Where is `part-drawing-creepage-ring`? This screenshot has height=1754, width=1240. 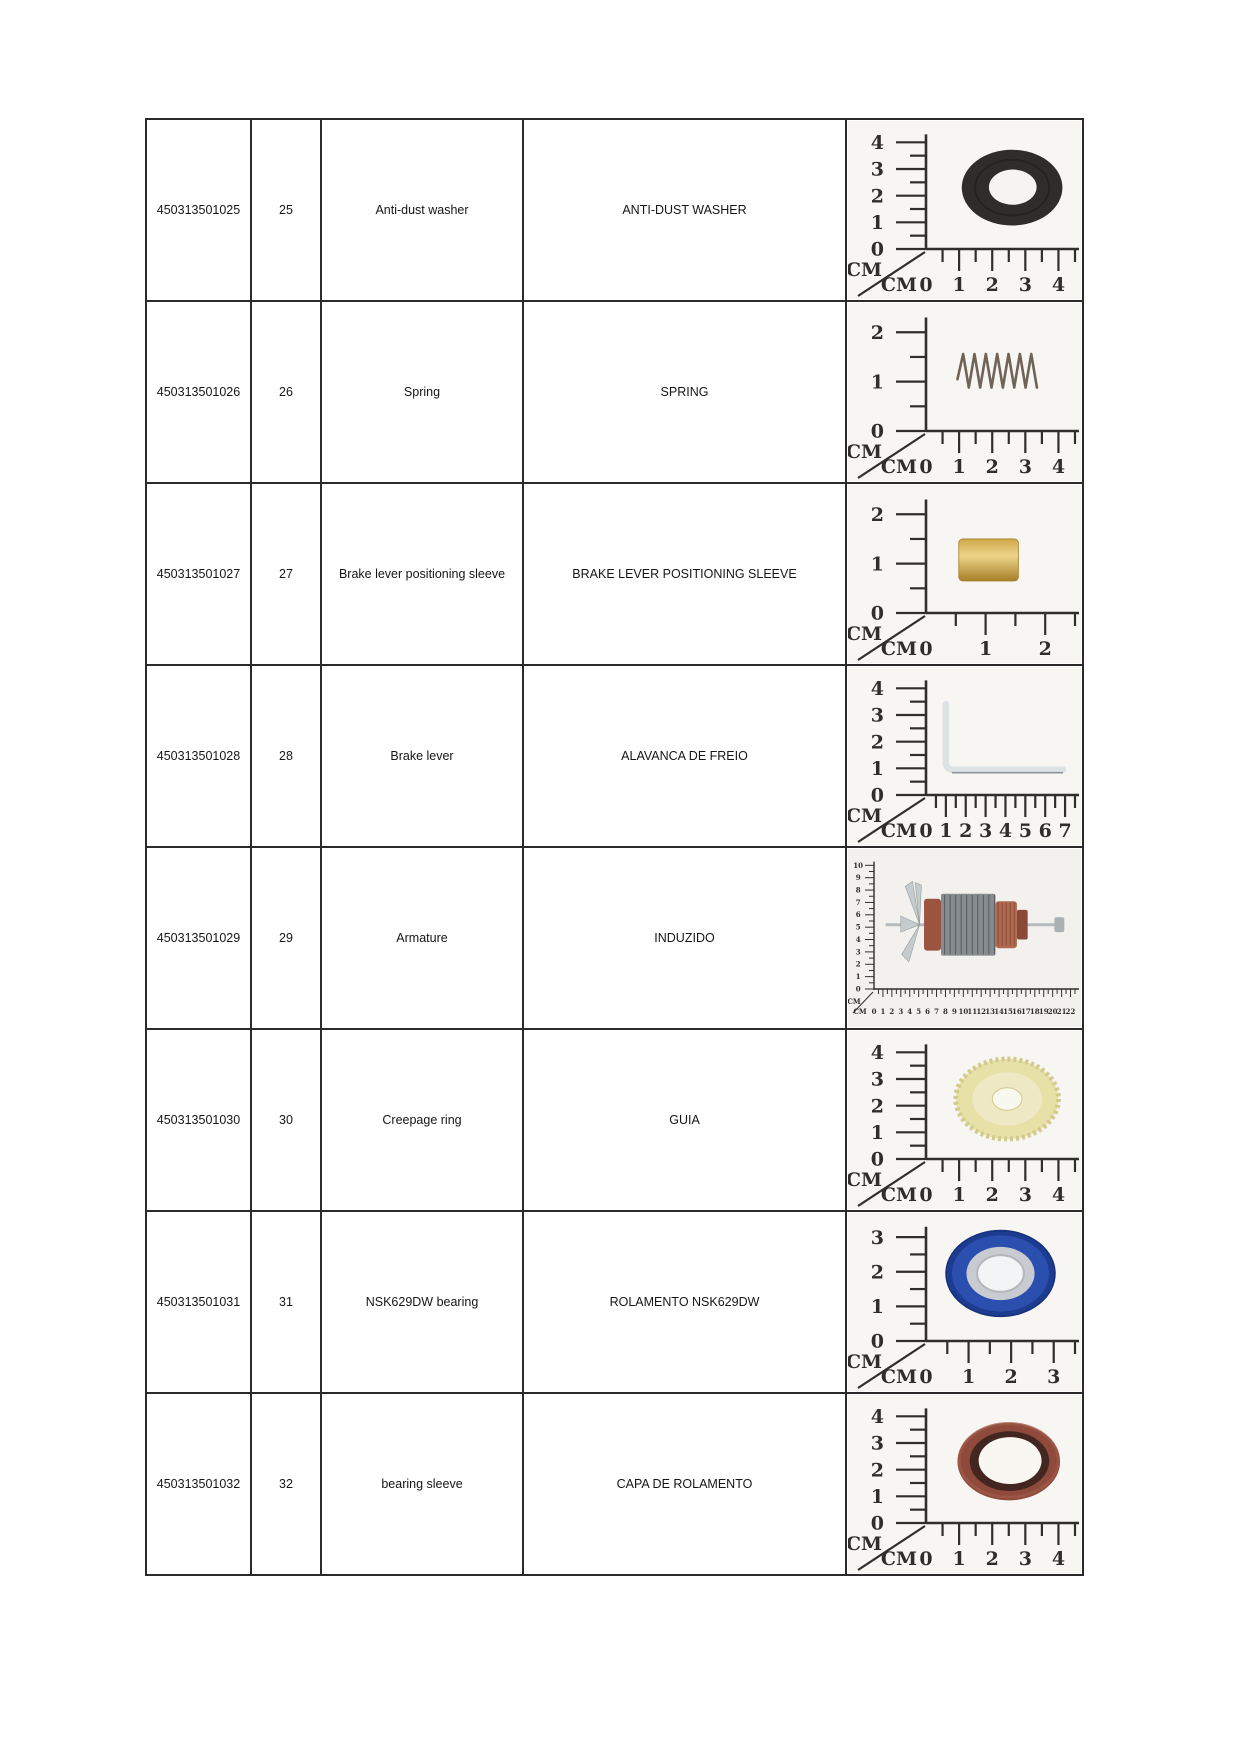
part-drawing-creepage-ring is located at coordinates (1007, 1099).